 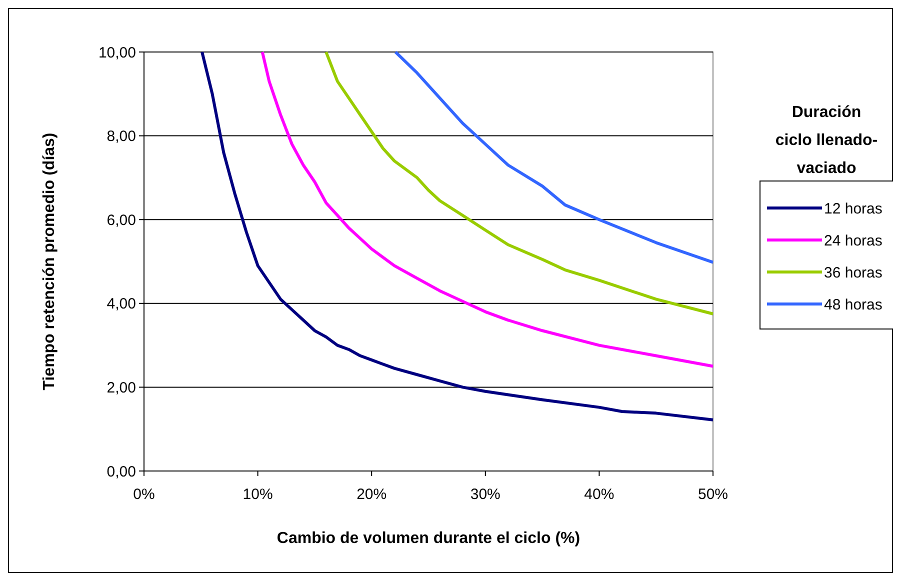 I want to click on y-axis-title: Tiempo retención promedio (días), so click(x=49, y=261).